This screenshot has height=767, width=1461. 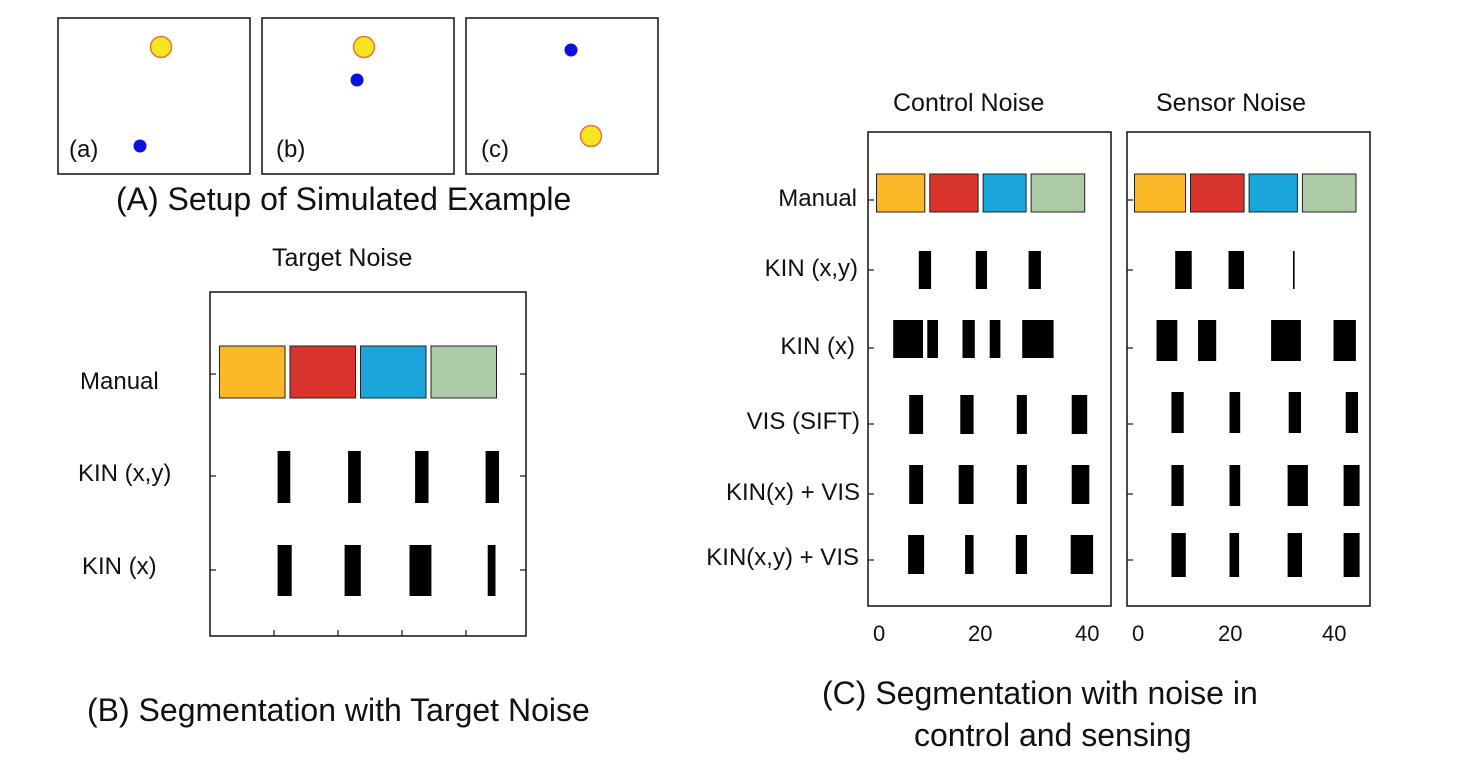 What do you see at coordinates (980, 633) in the screenshot?
I see `xtick-control-20: 20` at bounding box center [980, 633].